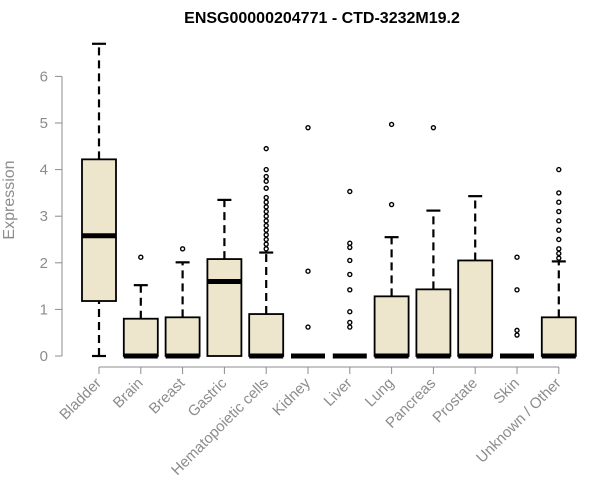 This screenshot has height=500, width=600. Describe the element at coordinates (80, 399) in the screenshot. I see `x-tick-label: Bladder` at that location.